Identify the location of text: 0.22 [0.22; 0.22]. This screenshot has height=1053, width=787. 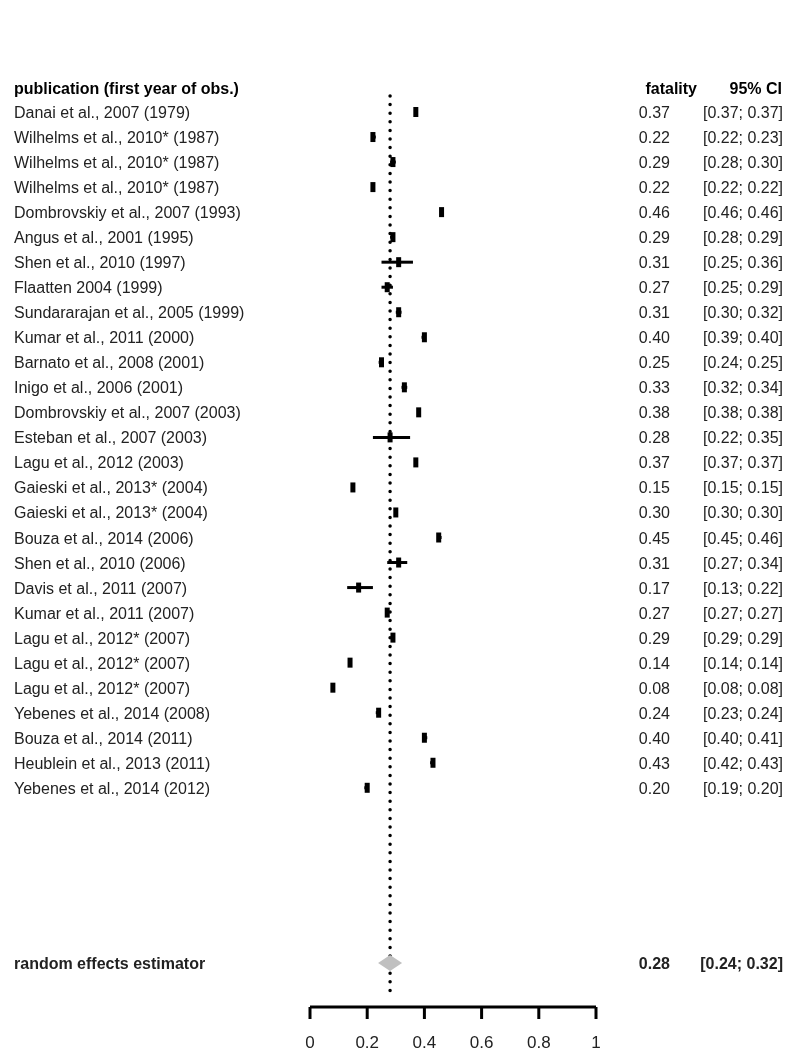
(710, 188).